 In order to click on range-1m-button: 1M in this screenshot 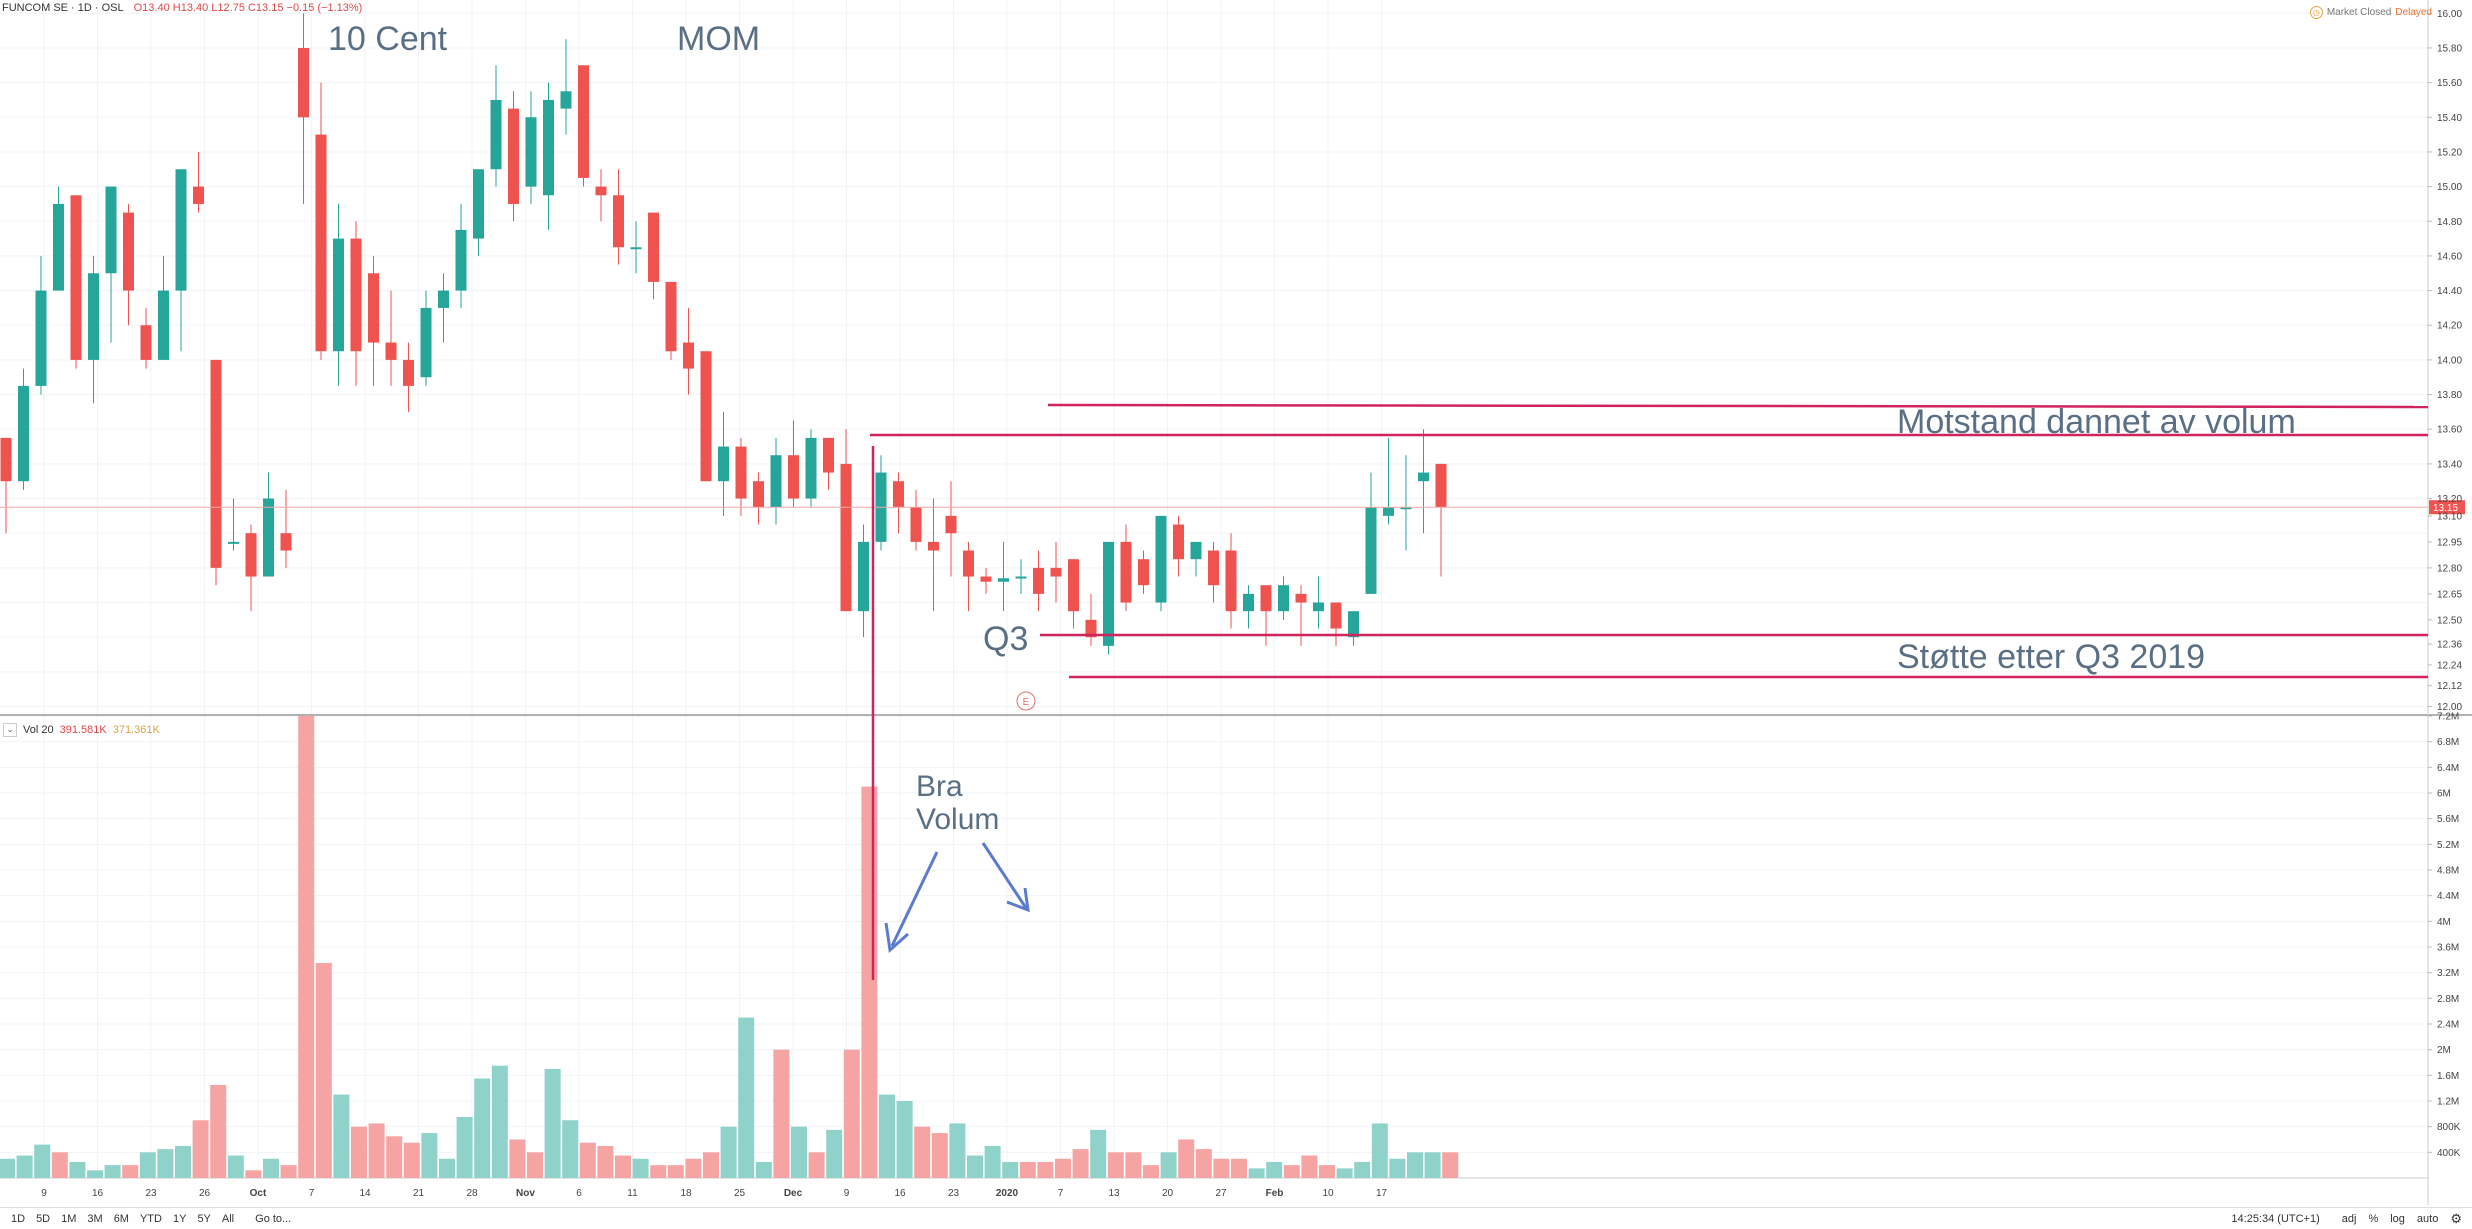, I will do `click(69, 1219)`.